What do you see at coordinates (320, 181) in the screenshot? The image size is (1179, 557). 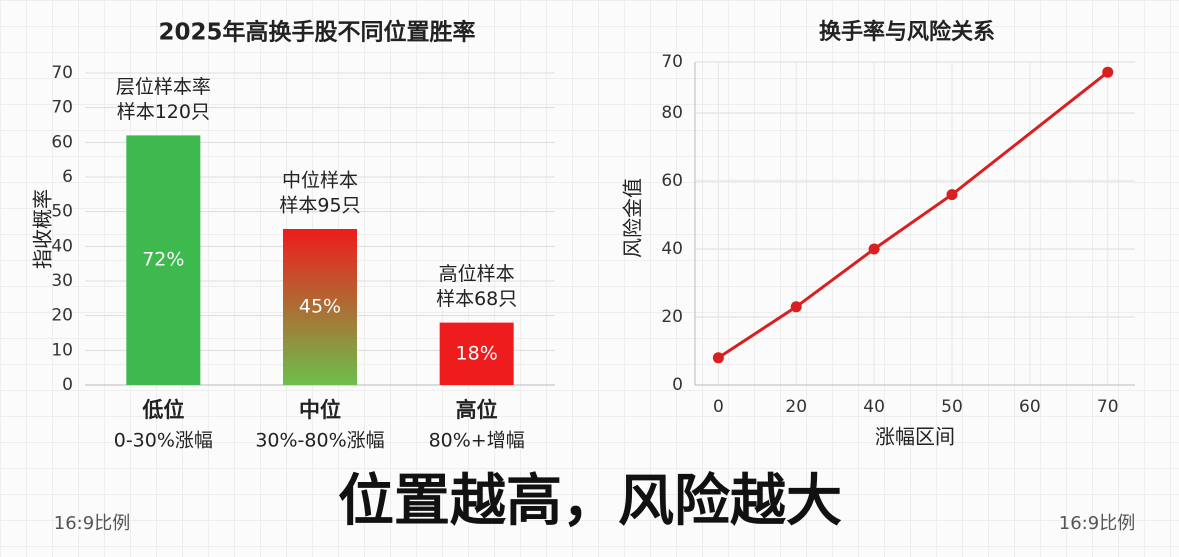 I see `bar-annotation: 中位样本` at bounding box center [320, 181].